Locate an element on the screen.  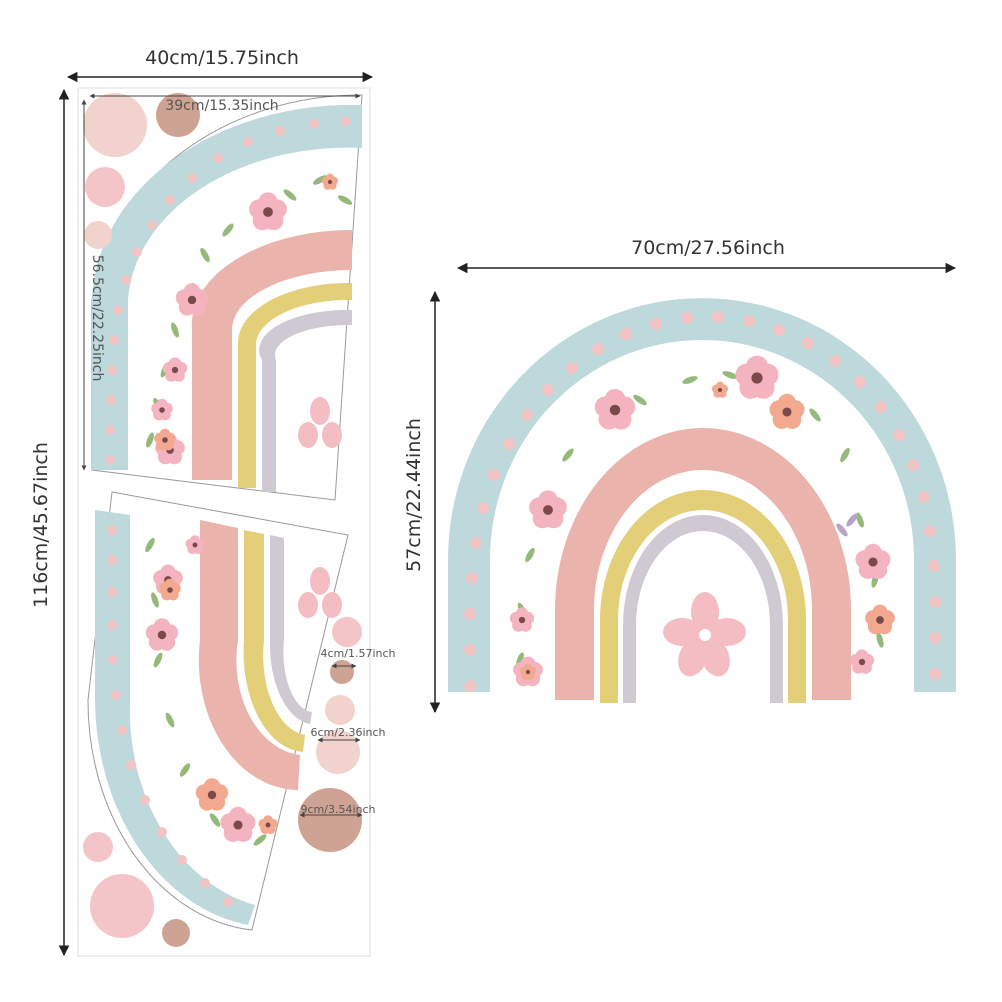
rainbow-height-label: 57cm/22.44inch is located at coordinates (414, 495).